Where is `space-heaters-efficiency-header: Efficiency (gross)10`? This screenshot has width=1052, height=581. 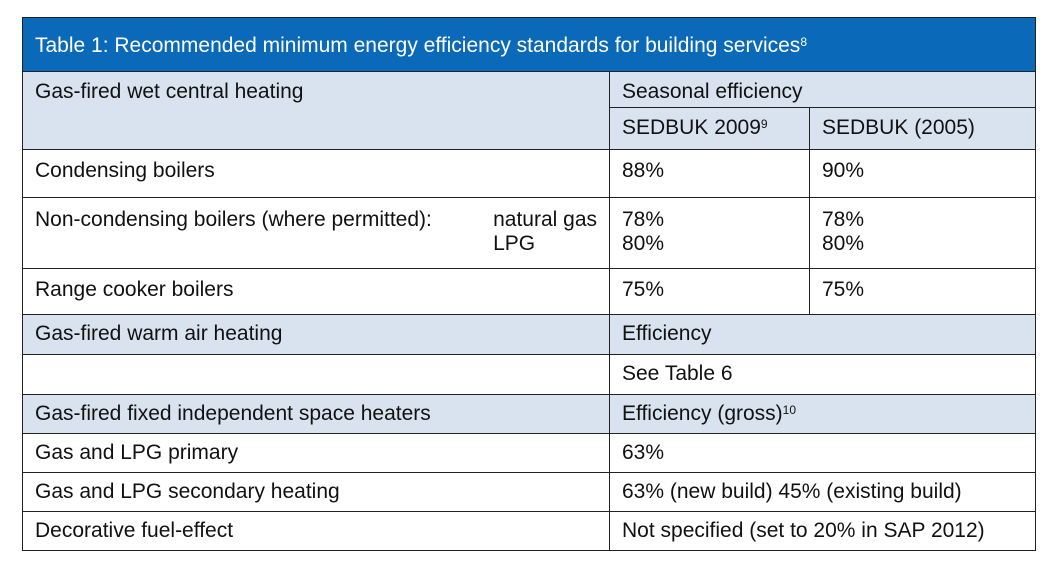 space-heaters-efficiency-header: Efficiency (gross)10 is located at coordinates (822, 414).